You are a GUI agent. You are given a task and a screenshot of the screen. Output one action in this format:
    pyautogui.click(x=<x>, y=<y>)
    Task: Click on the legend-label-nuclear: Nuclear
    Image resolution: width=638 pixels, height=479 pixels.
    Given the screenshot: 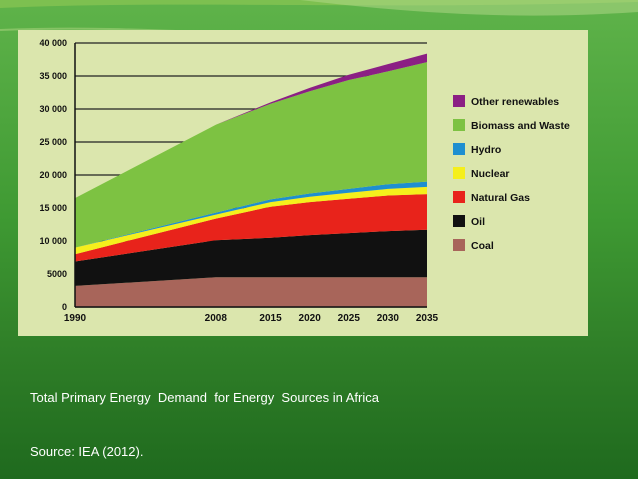 What is the action you would take?
    pyautogui.click(x=490, y=174)
    